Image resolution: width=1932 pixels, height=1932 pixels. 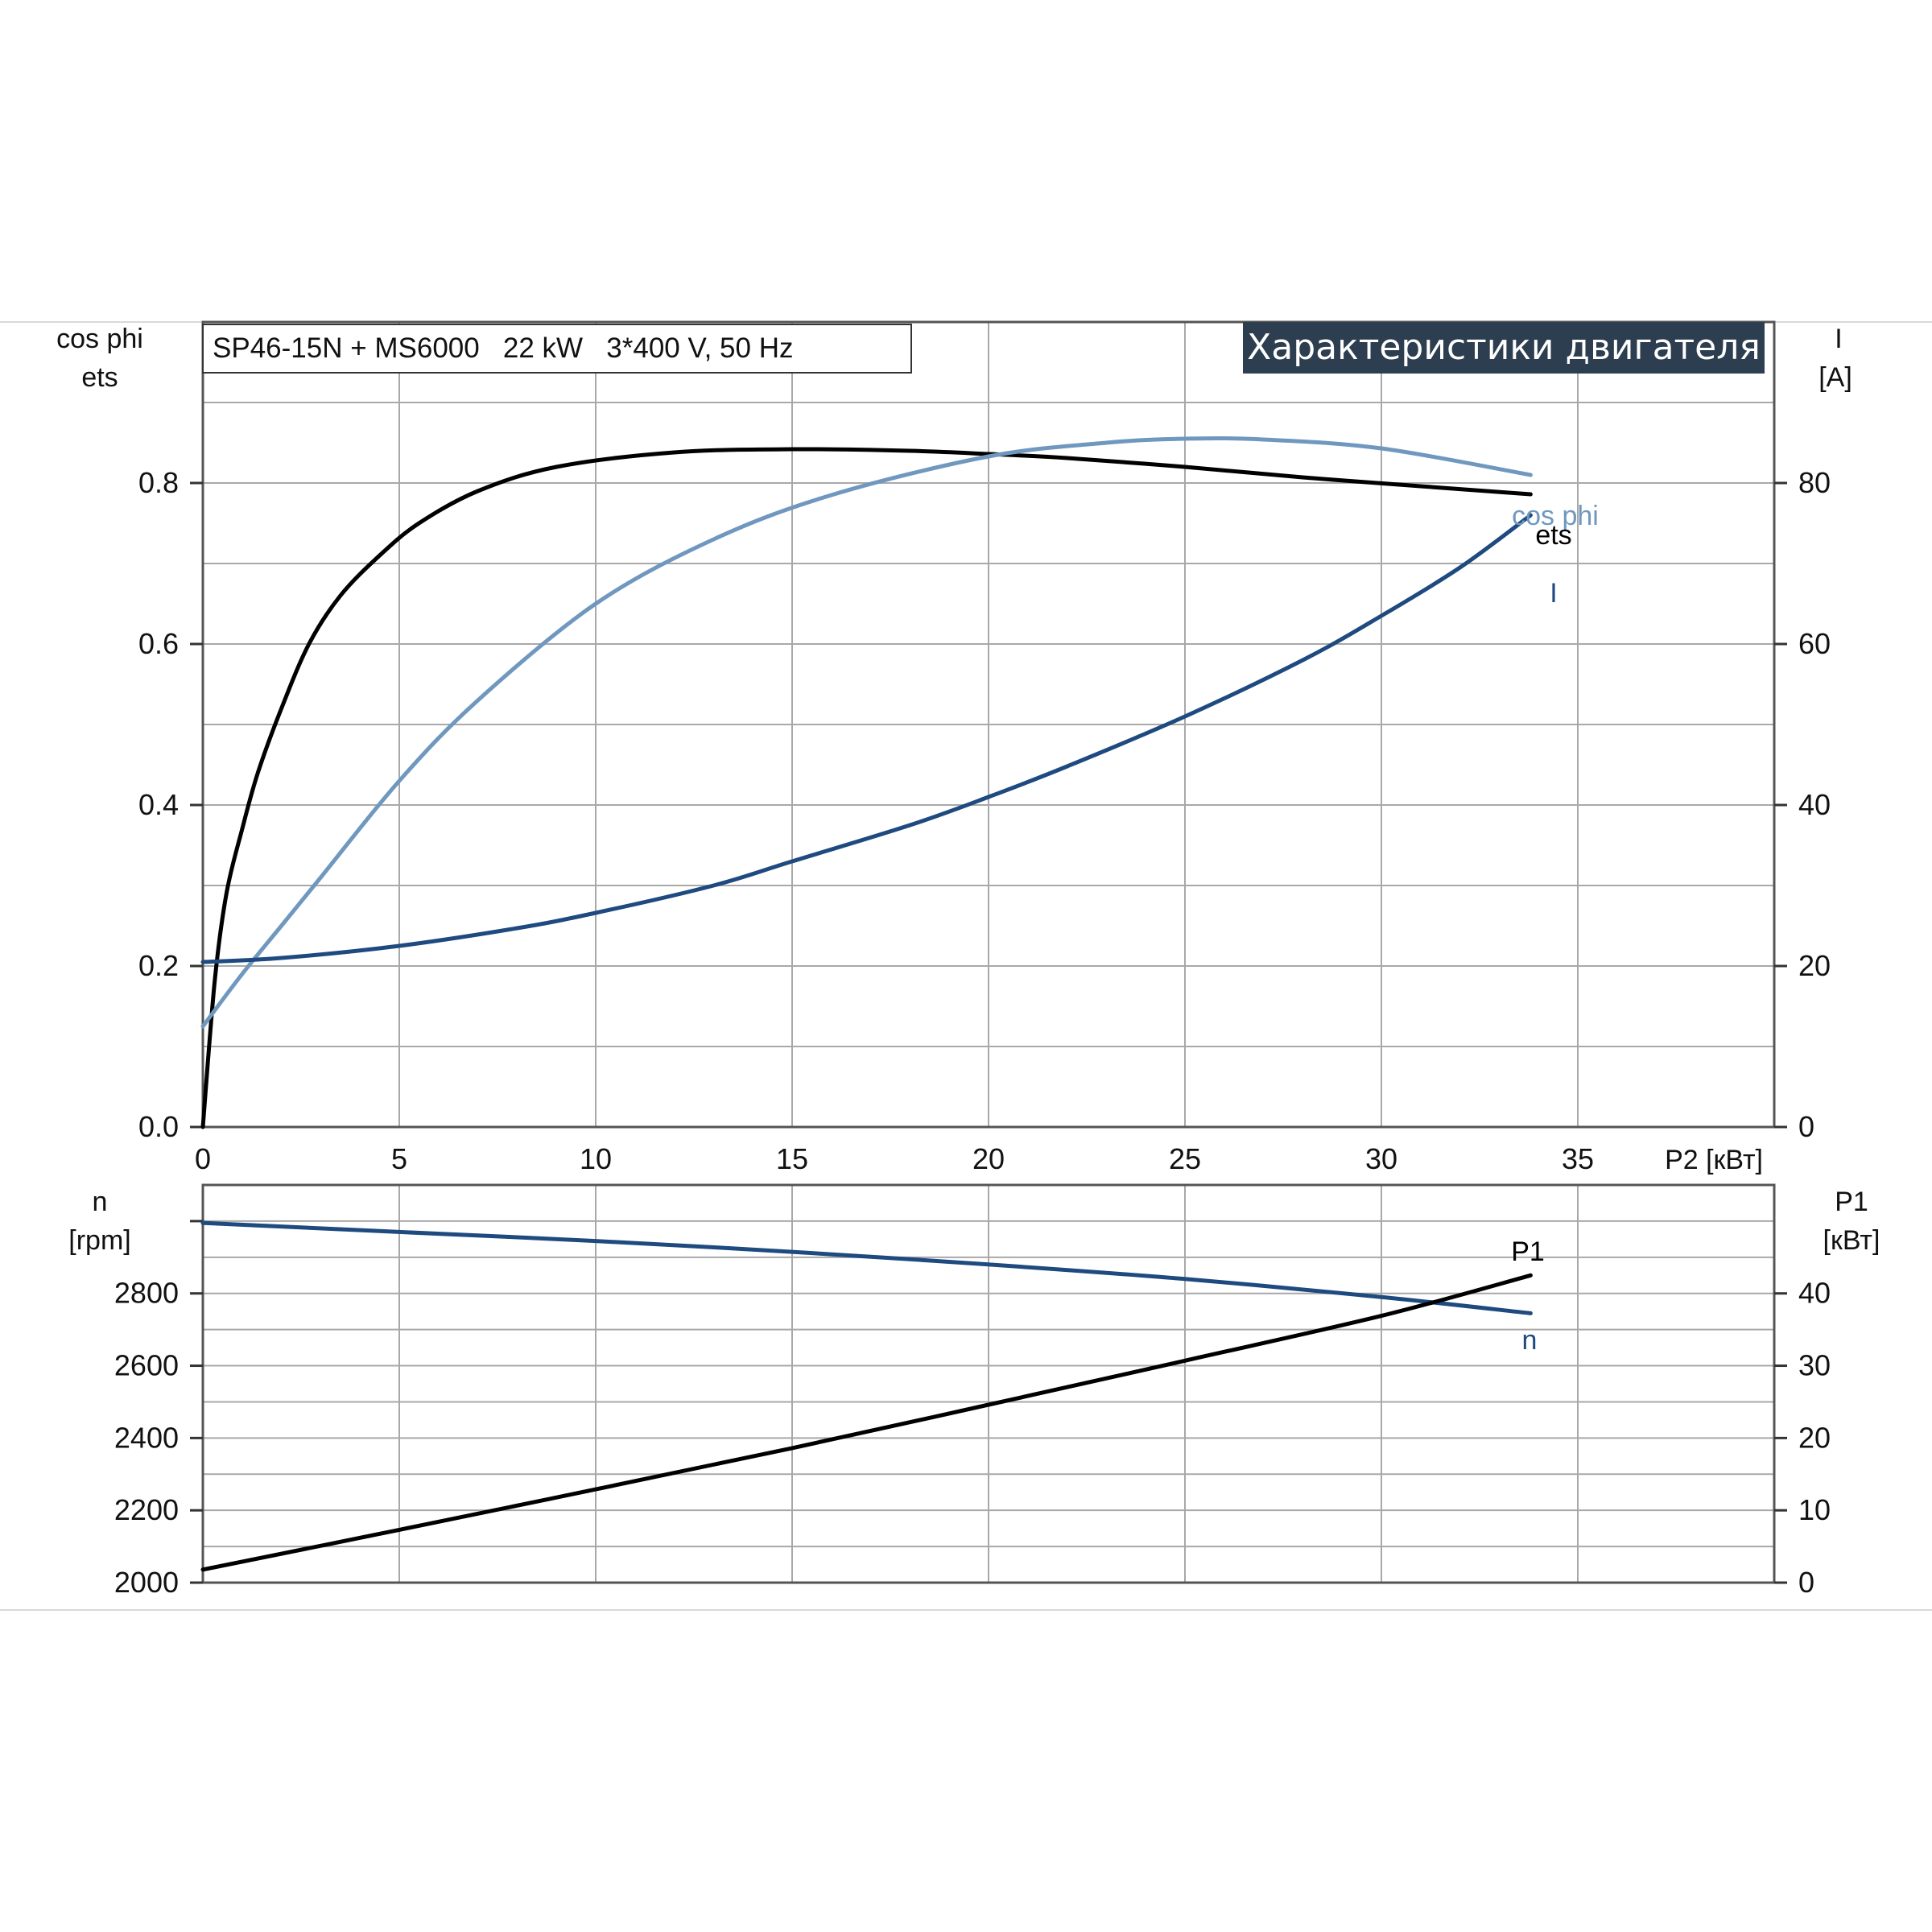 I want to click on right-y-tick-label: 0, so click(x=1806, y=1126).